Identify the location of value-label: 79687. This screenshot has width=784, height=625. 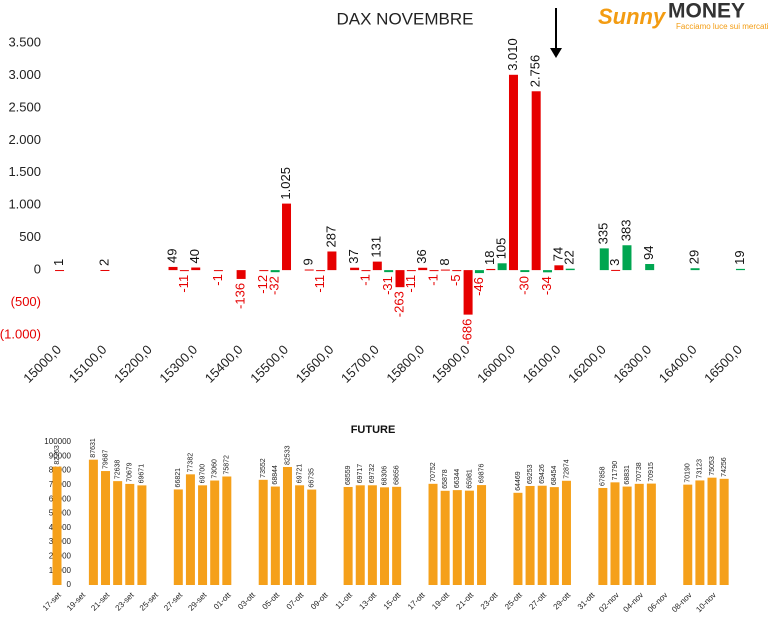
(105, 459).